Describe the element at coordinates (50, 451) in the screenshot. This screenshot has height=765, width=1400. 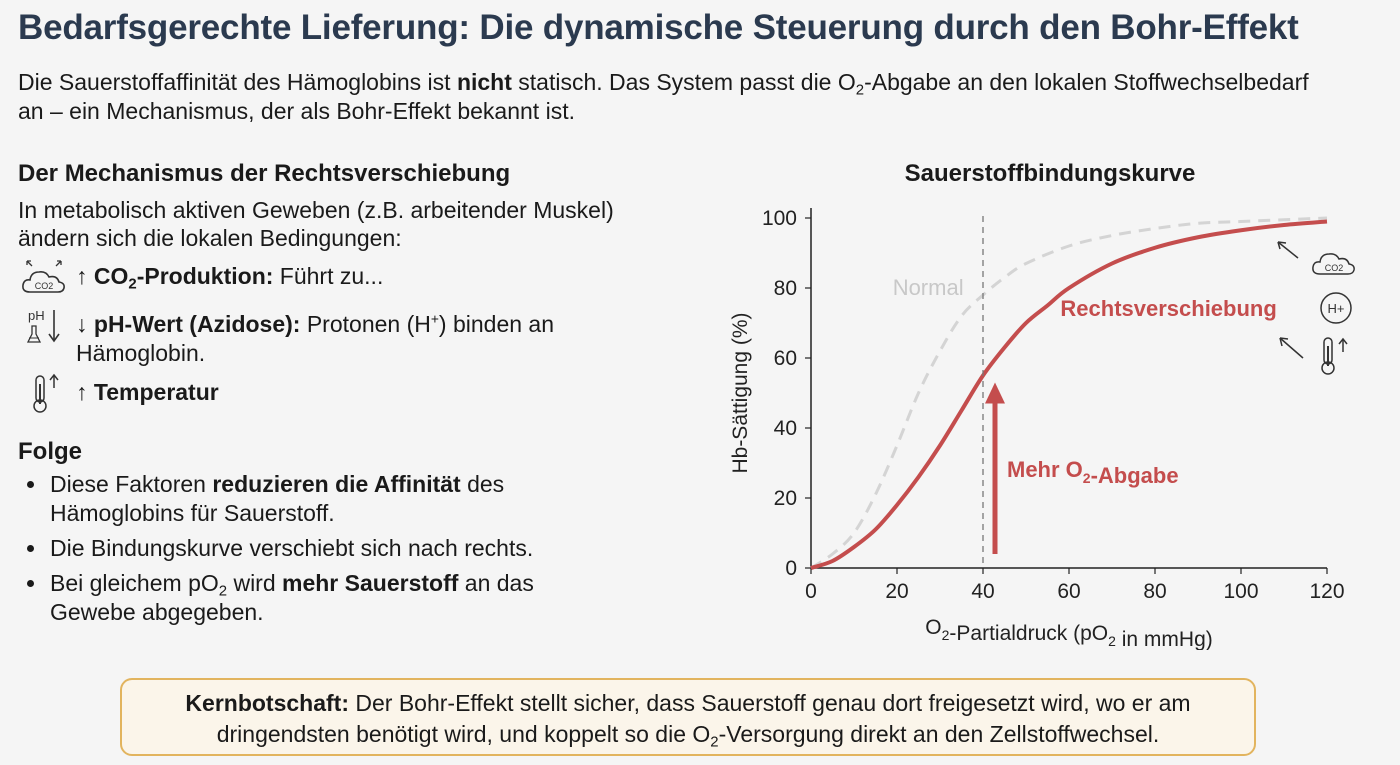
I see `consequence-heading: Folge` at that location.